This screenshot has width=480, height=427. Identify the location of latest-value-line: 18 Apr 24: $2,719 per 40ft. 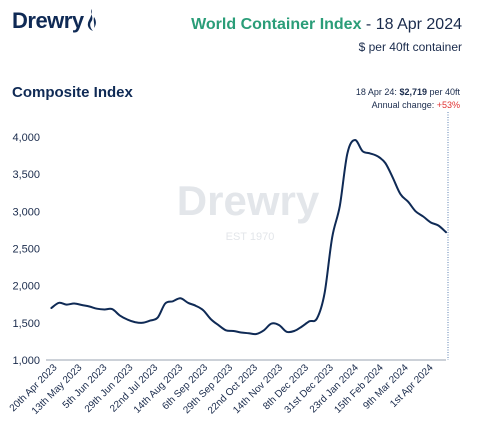
(408, 92).